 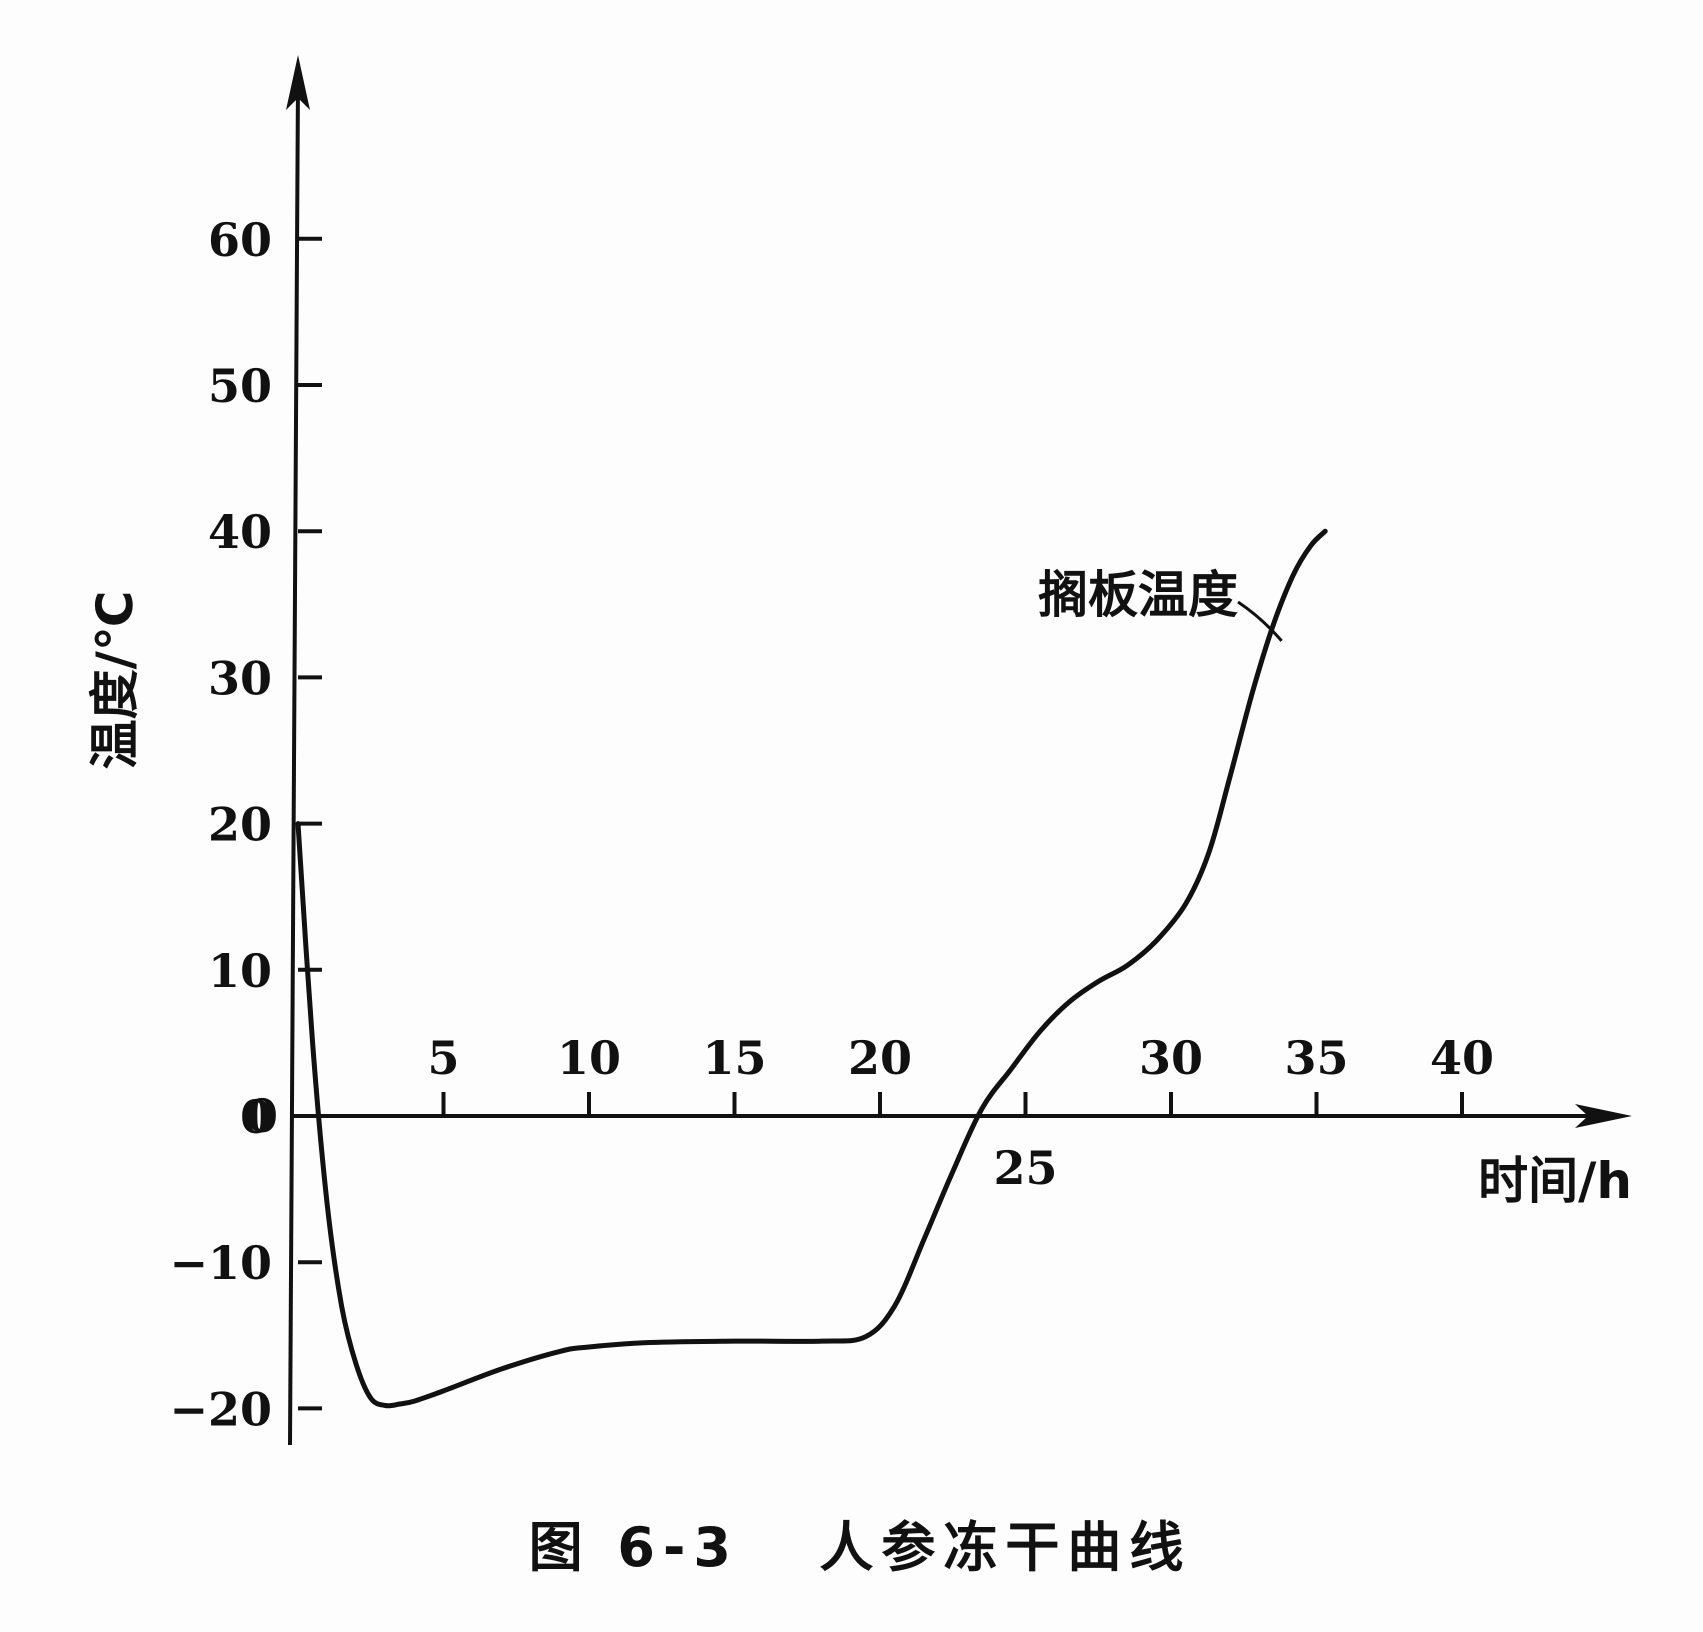 I want to click on y-tick-label: 60, so click(x=240, y=240).